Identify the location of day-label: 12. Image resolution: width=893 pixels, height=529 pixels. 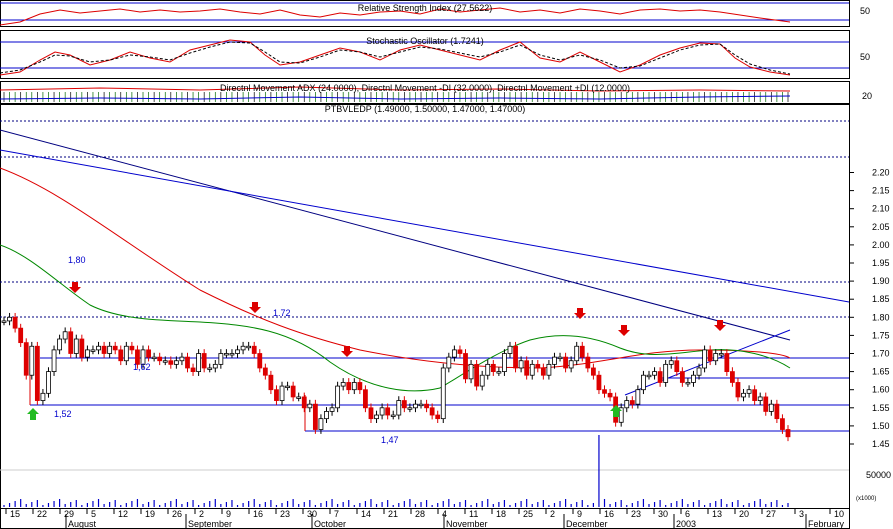
(123, 514).